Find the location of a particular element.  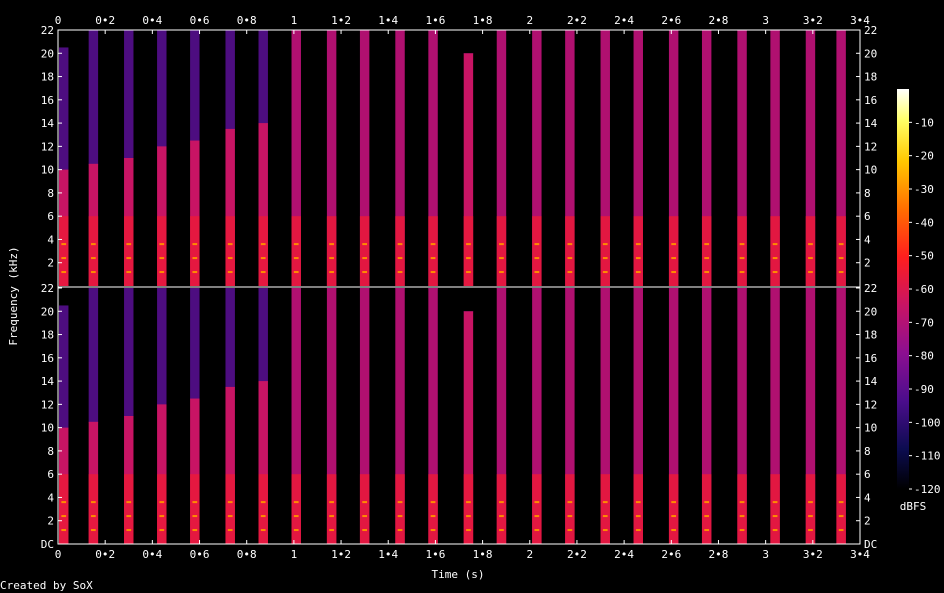

x-tick-label-top: 2•8 is located at coordinates (719, 20).